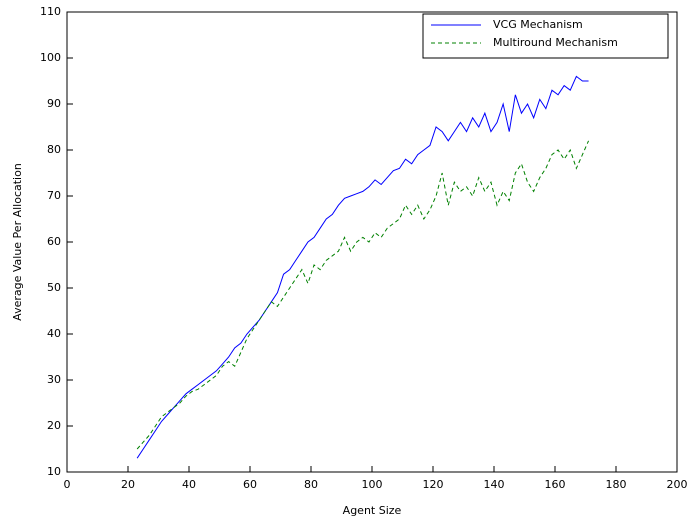 This screenshot has height=529, width=689. I want to click on x-tick-label: 0, so click(67, 484).